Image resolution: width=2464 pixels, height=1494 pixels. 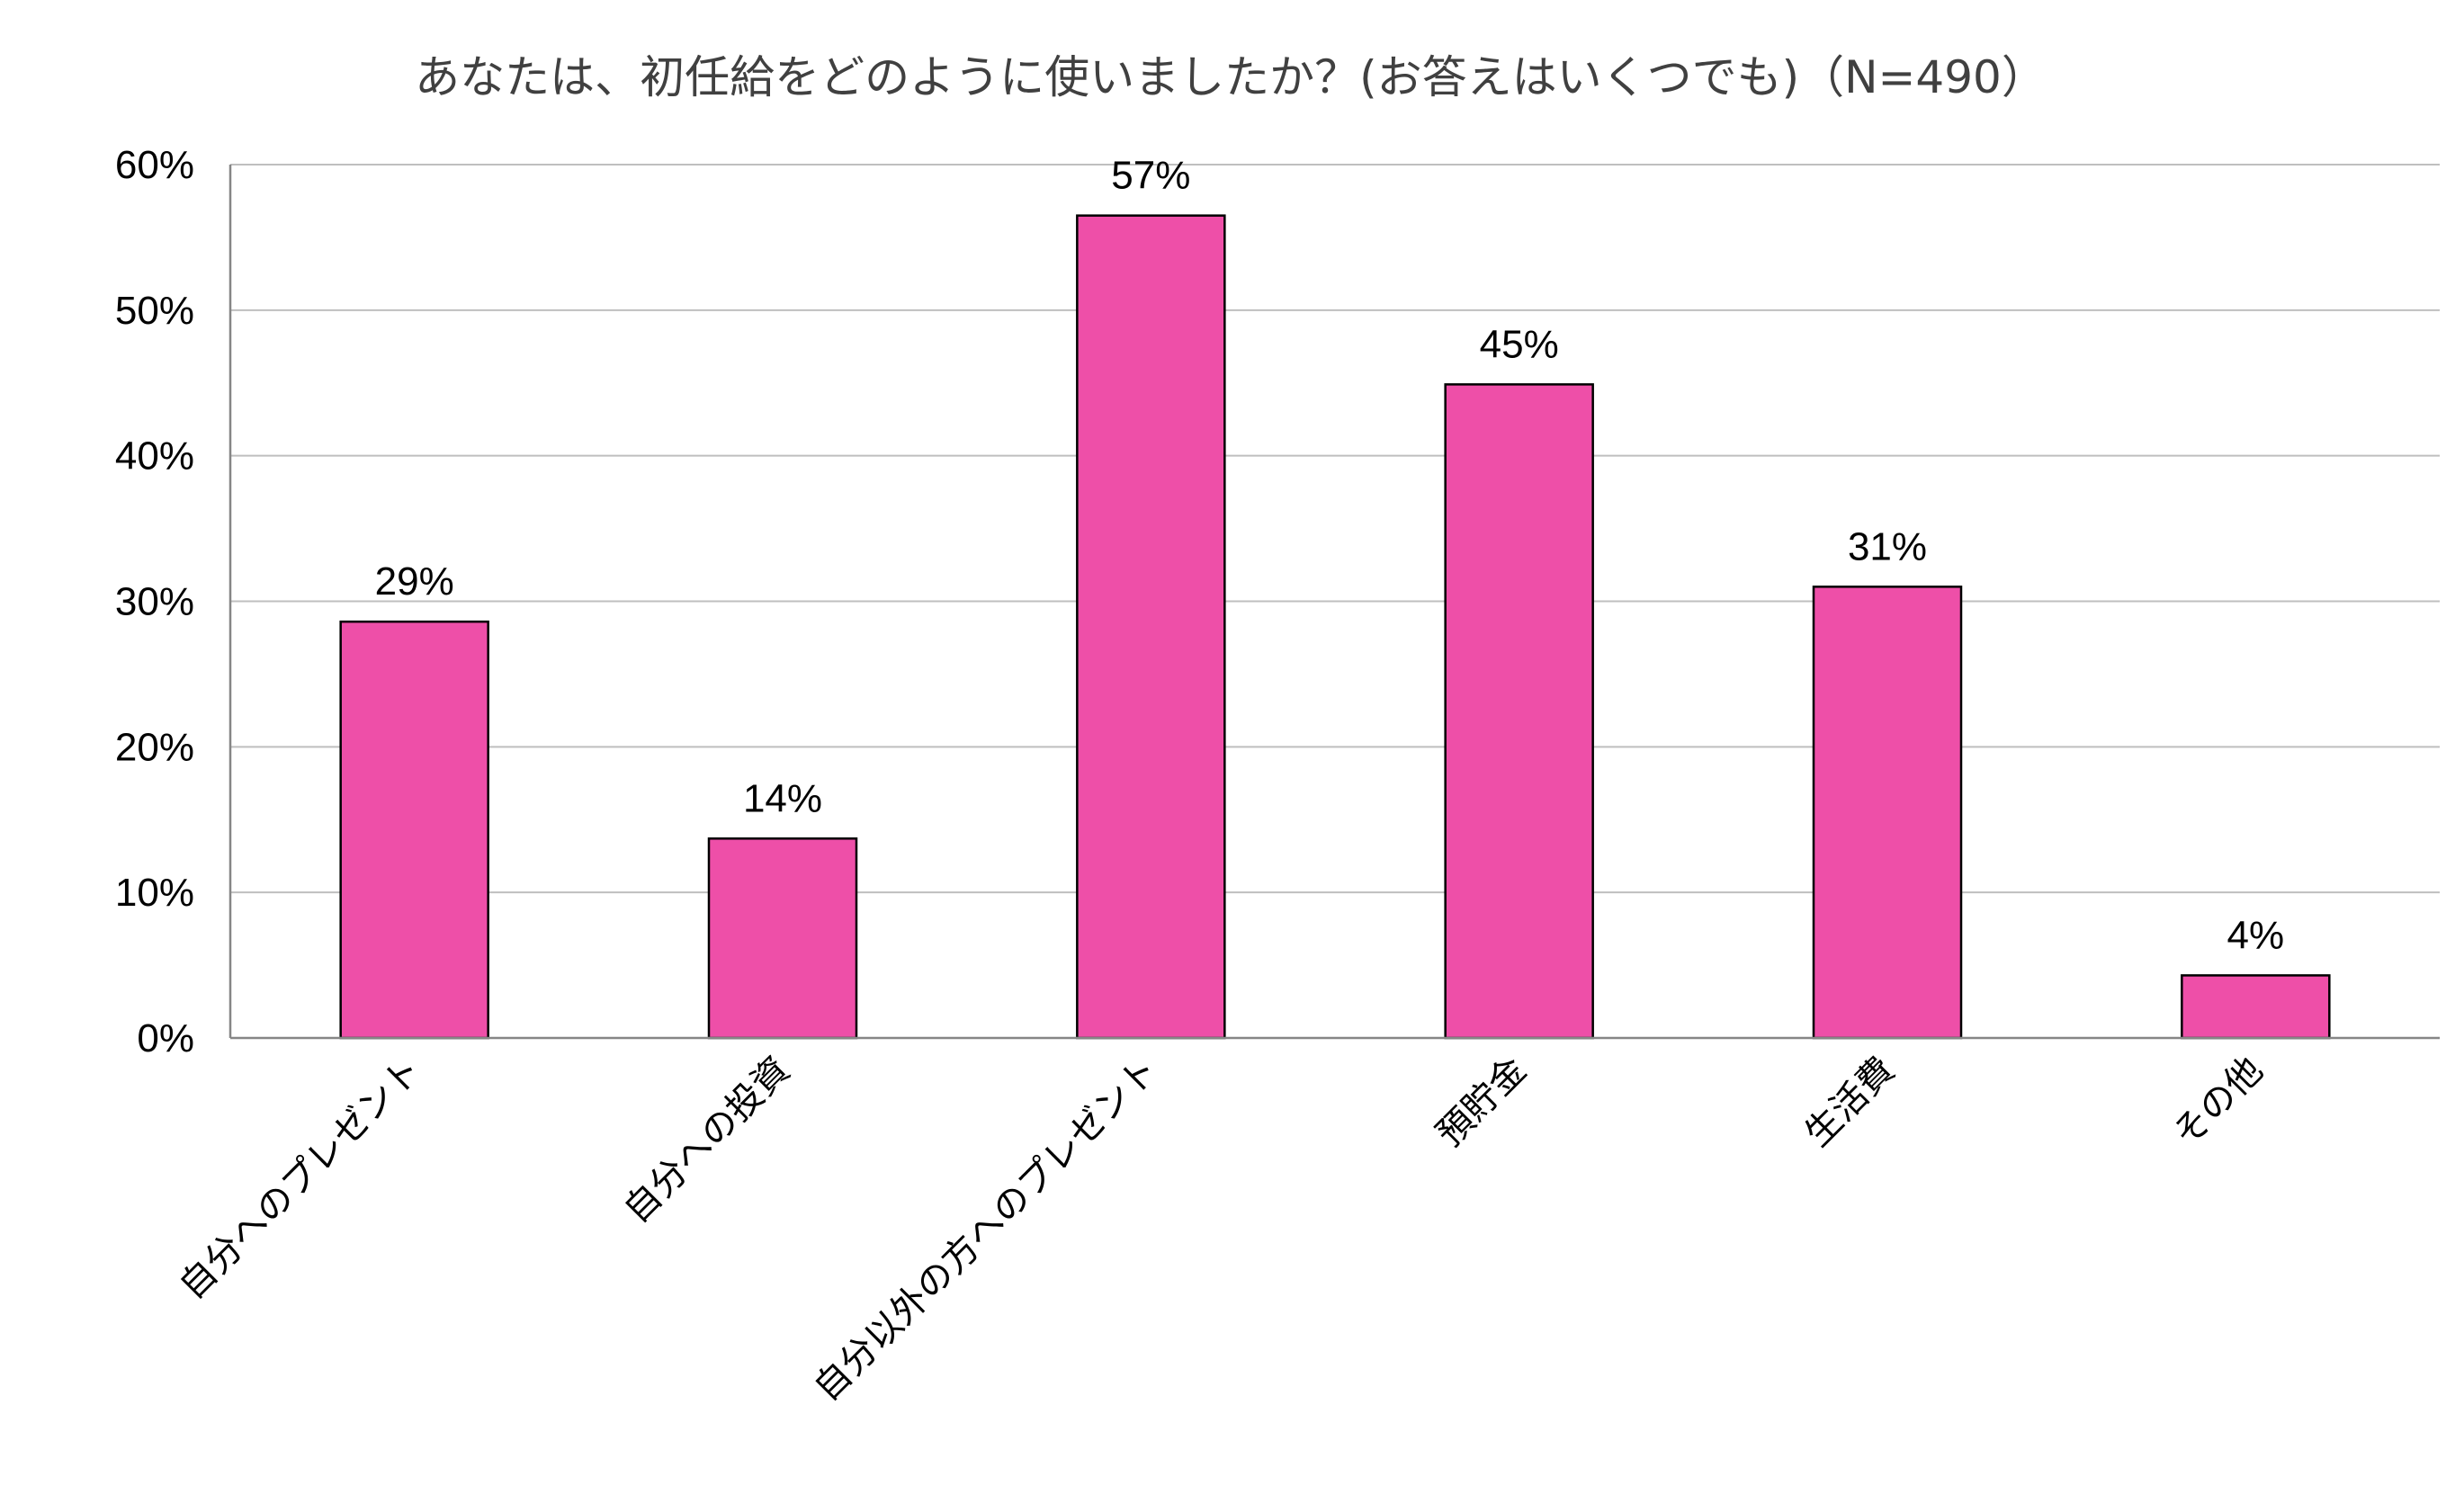 What do you see at coordinates (1481, 1102) in the screenshot?
I see `category-label: 預貯金` at bounding box center [1481, 1102].